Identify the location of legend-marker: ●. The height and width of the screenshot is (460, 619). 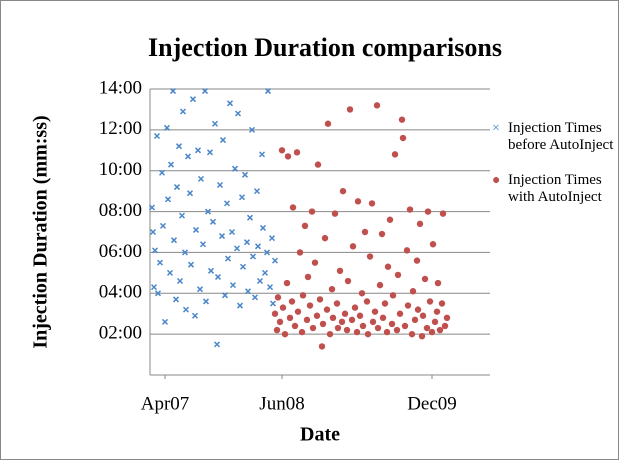
(496, 180).